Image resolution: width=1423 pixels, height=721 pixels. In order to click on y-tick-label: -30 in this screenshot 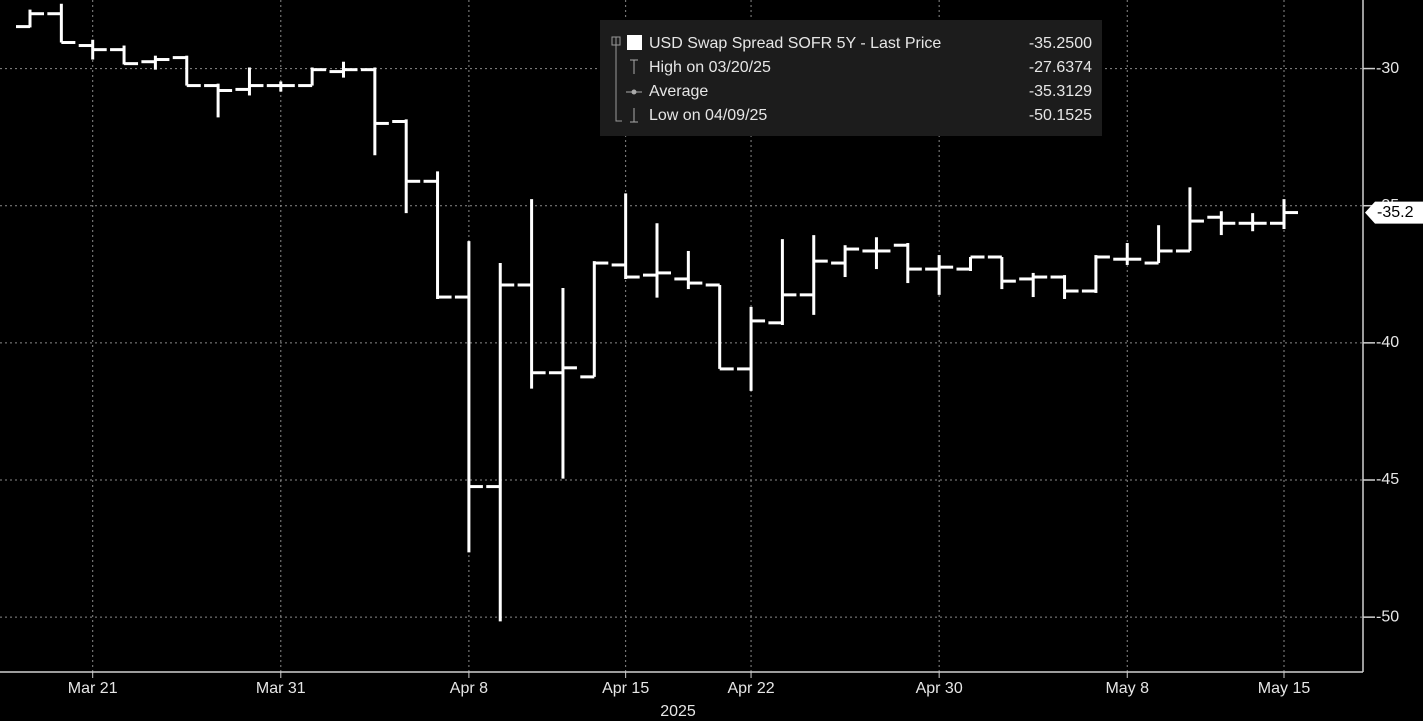, I will do `click(1387, 68)`.